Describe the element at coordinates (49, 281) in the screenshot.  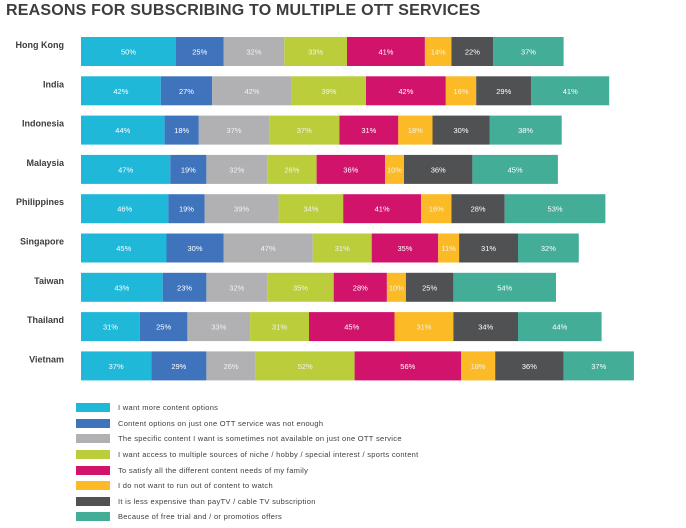
I see `category-label: Taiwan` at that location.